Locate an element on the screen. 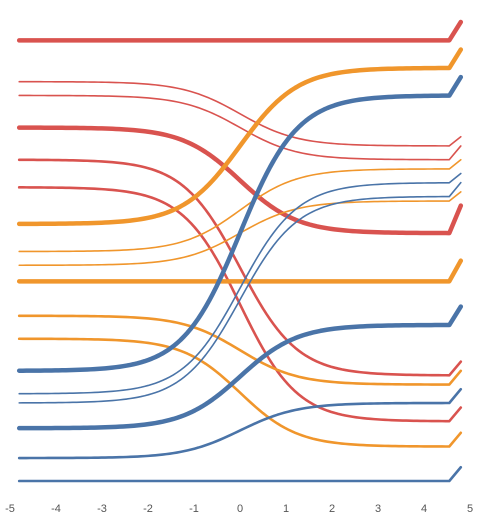  x-tick-label: 3 is located at coordinates (378, 509).